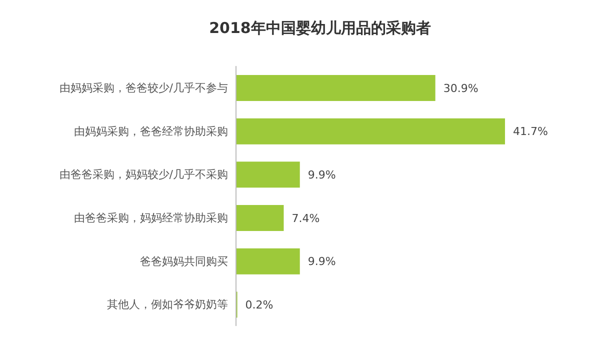 The width and height of the screenshot is (600, 346). Describe the element at coordinates (530, 131) in the screenshot. I see `data-label: 41.7%` at that location.